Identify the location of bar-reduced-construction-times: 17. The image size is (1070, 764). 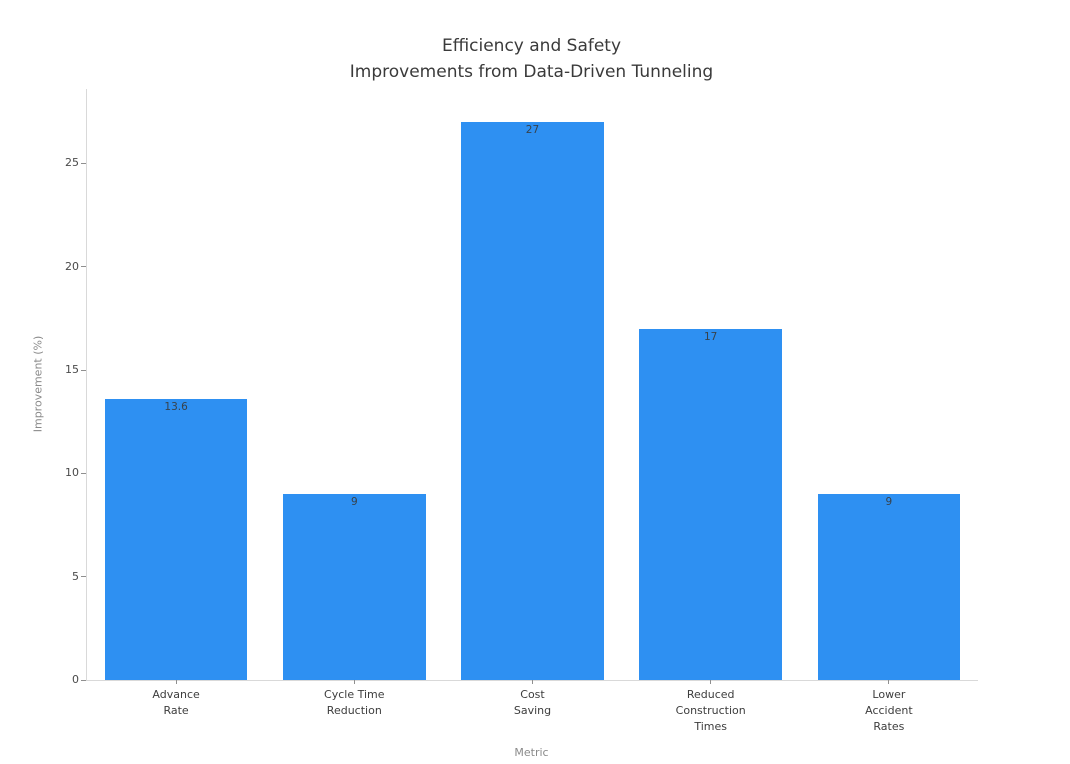
(710, 504).